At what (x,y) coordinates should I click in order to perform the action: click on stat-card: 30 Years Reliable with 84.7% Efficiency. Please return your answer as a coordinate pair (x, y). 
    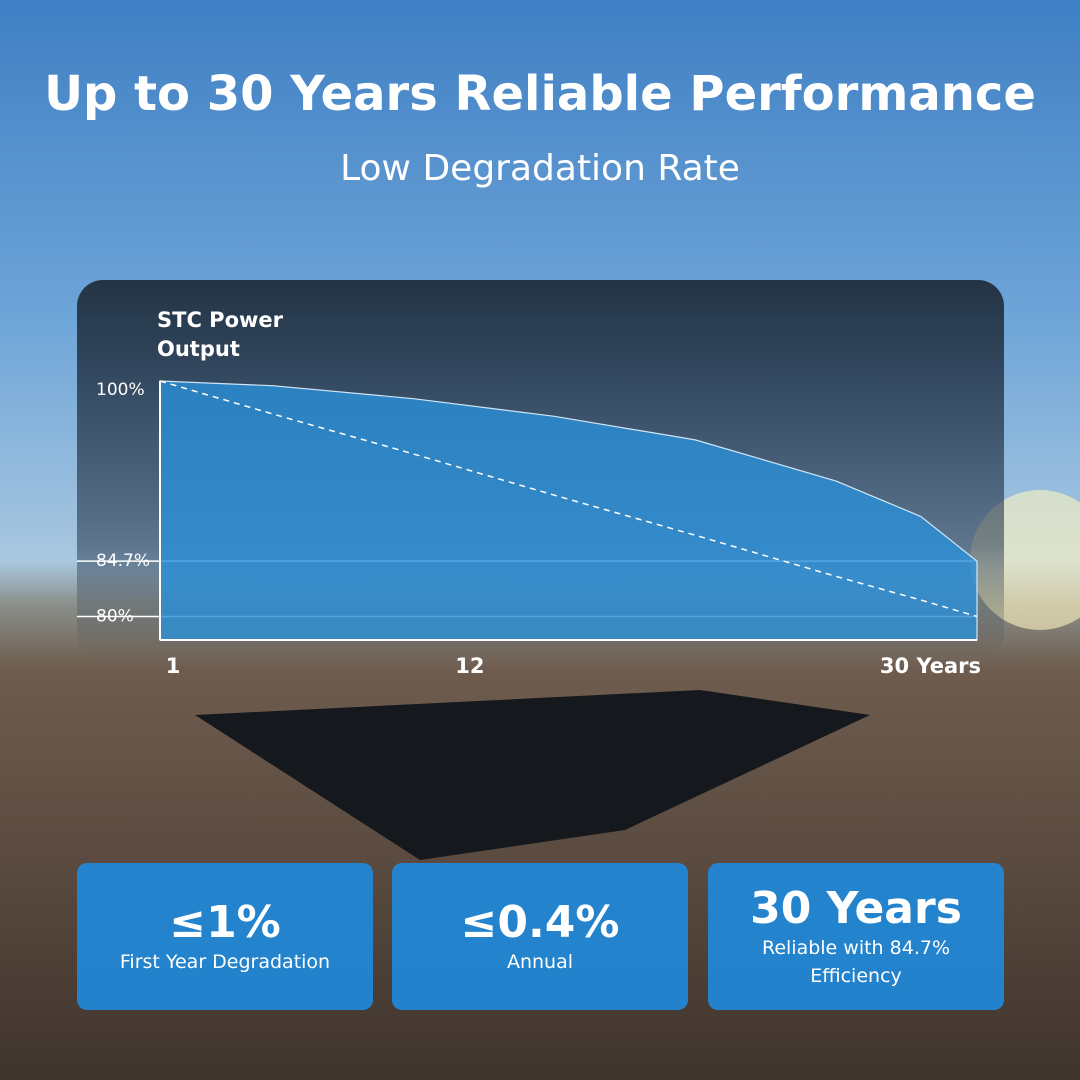
    Looking at the image, I should click on (856, 936).